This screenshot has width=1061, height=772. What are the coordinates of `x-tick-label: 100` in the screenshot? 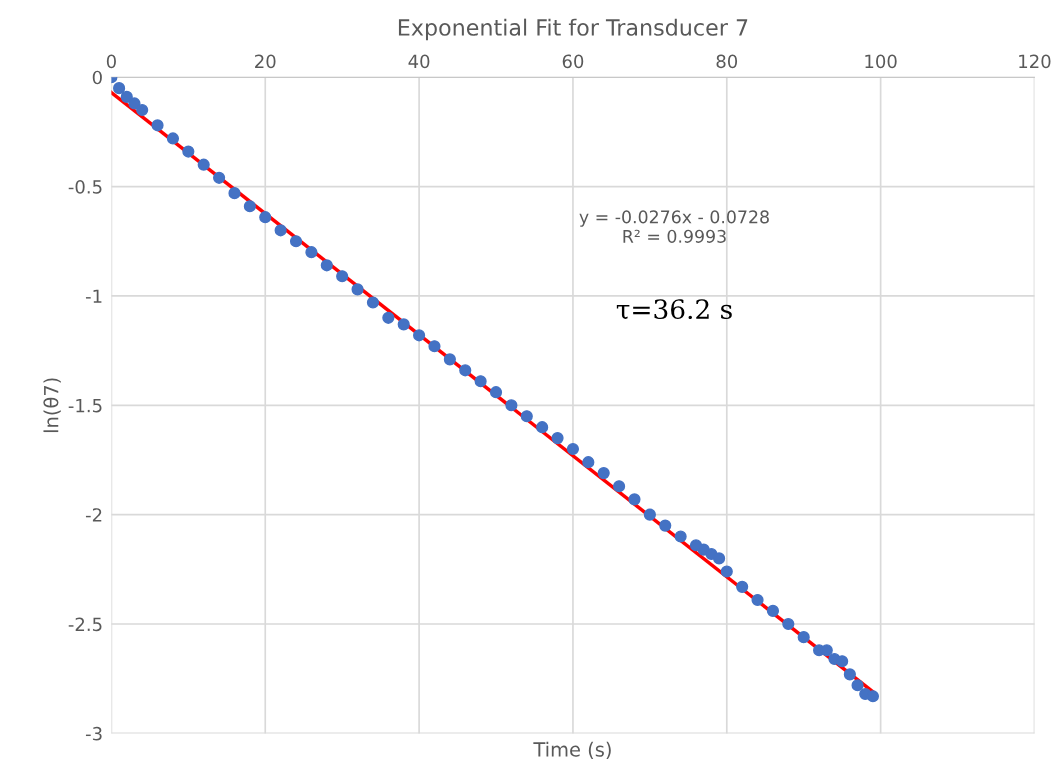 It's located at (881, 61).